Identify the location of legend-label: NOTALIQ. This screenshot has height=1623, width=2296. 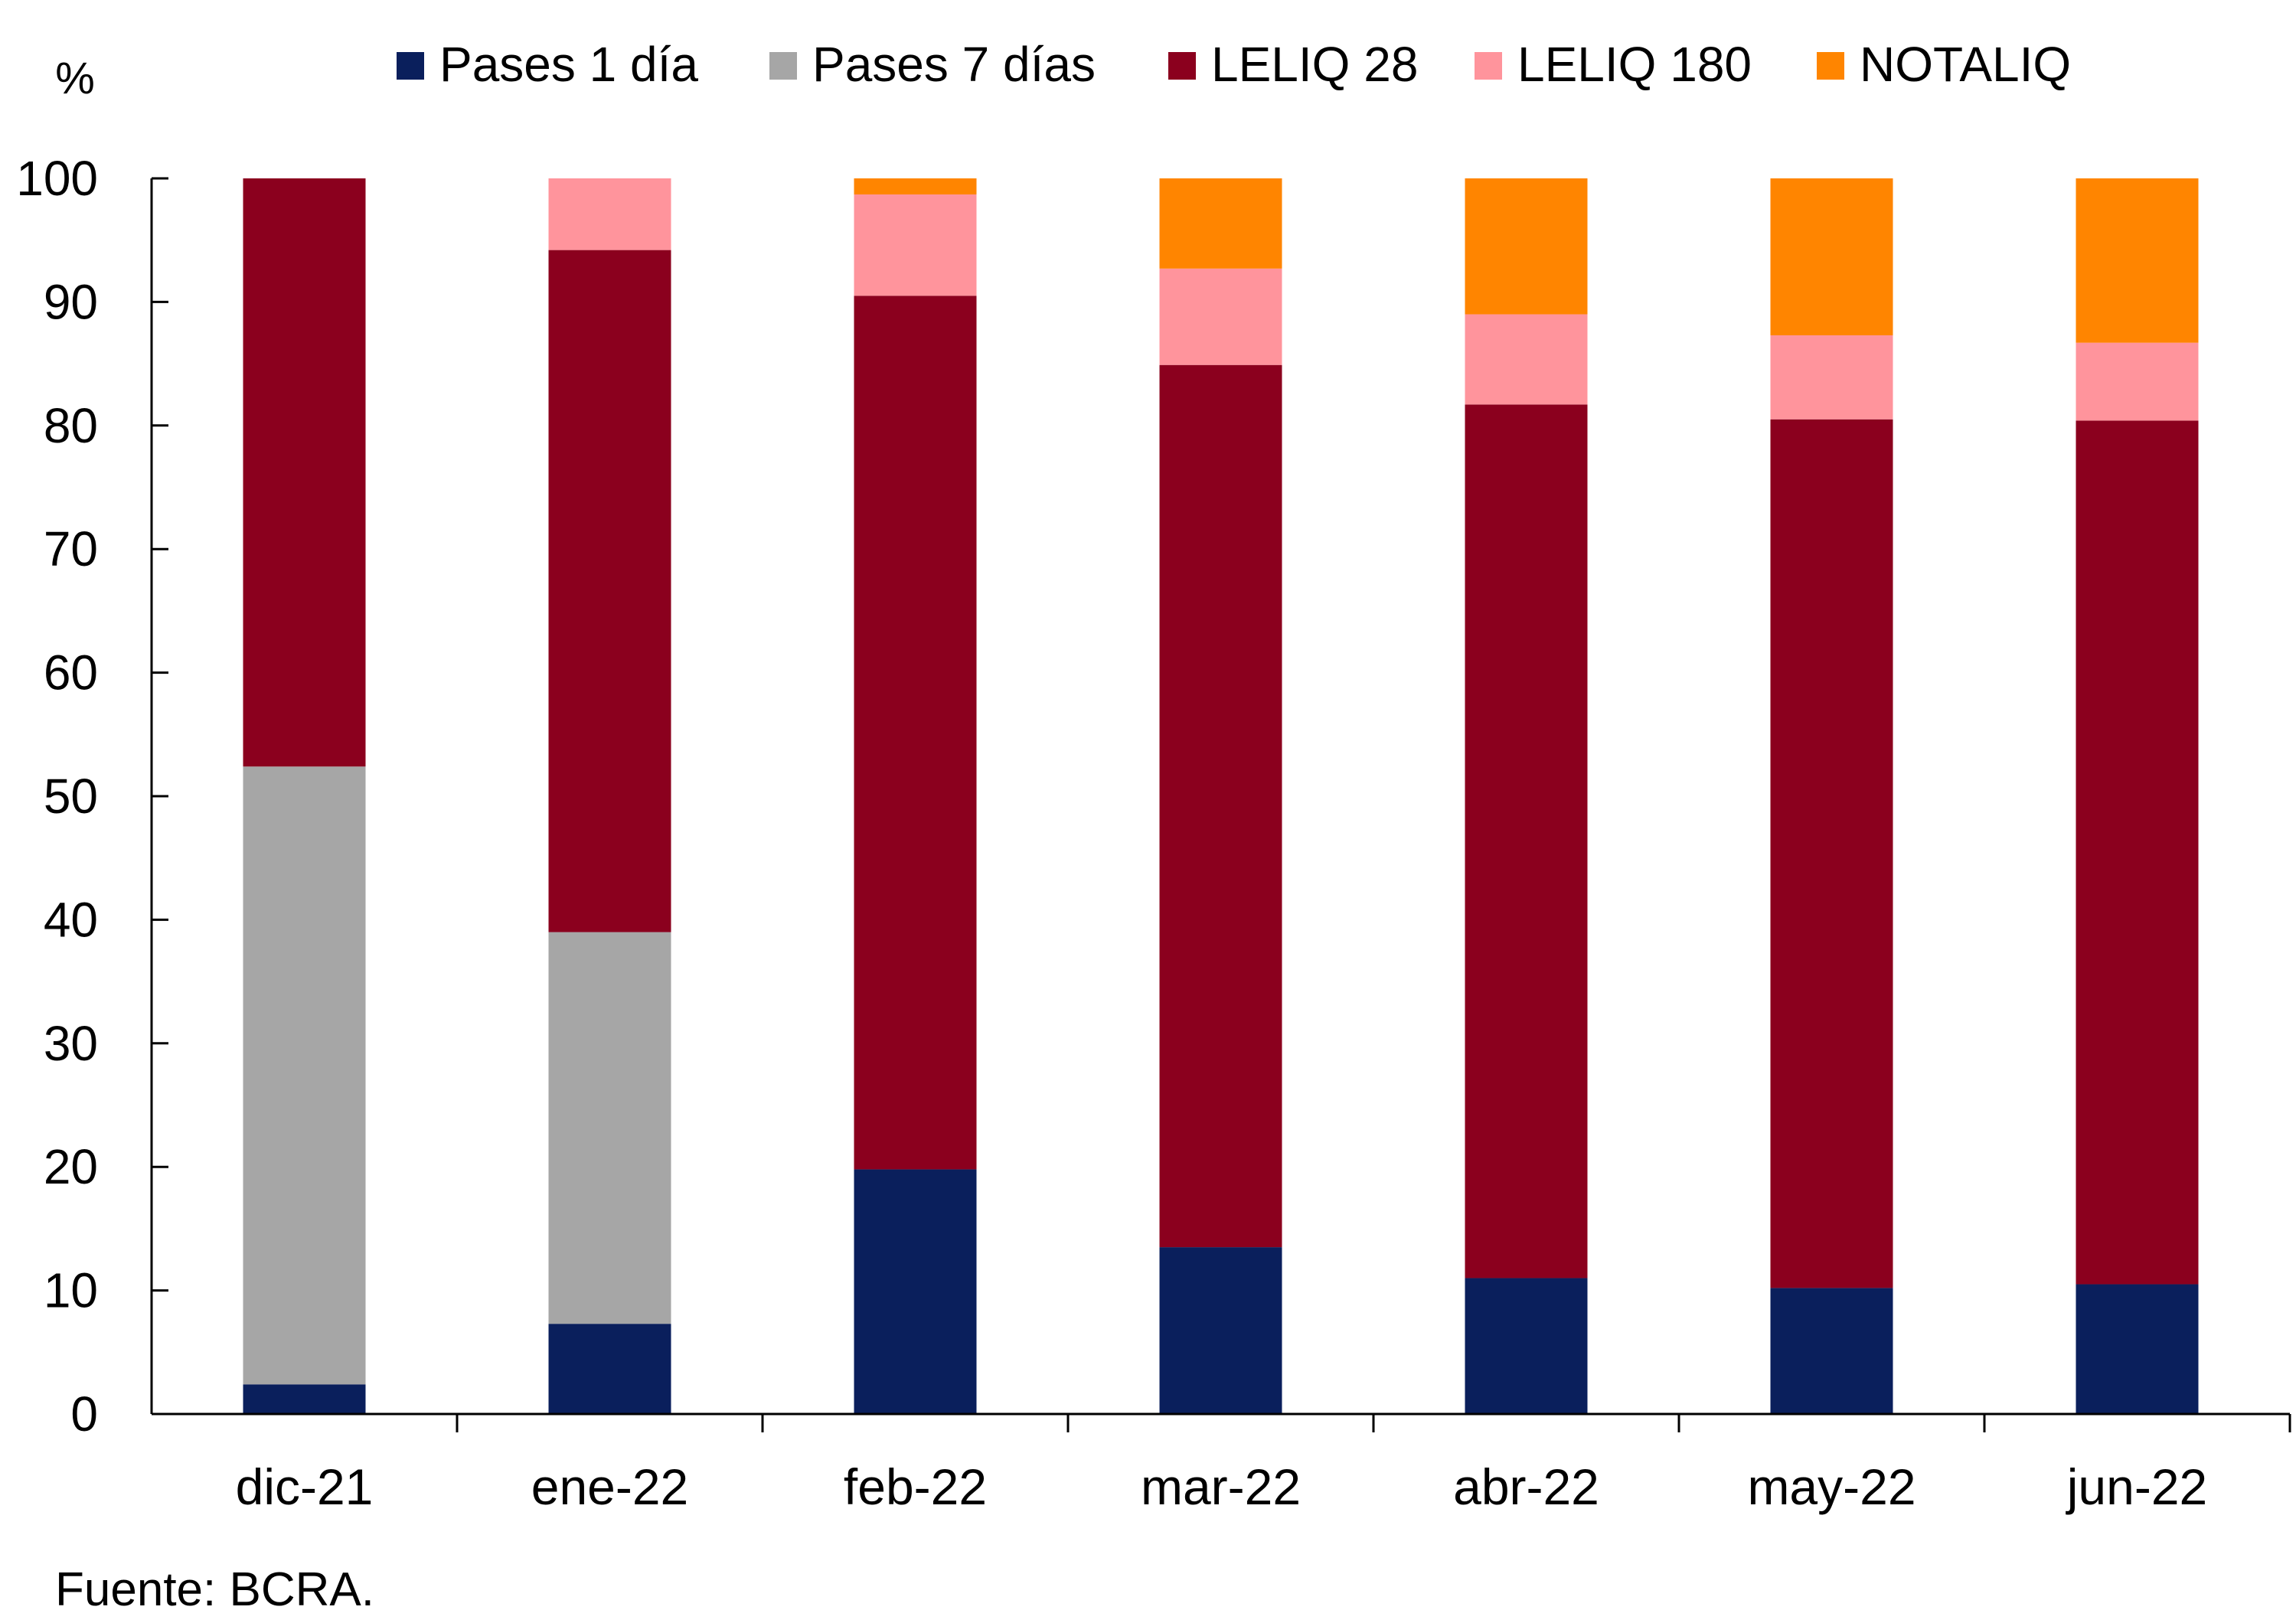
(1965, 64).